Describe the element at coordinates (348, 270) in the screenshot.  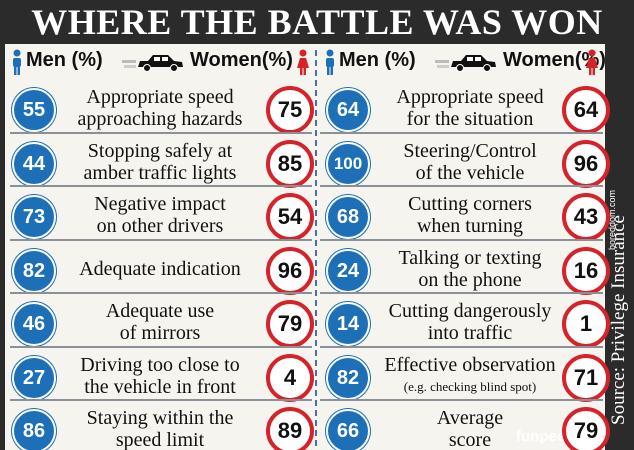
I see `men-value-badge: 24` at that location.